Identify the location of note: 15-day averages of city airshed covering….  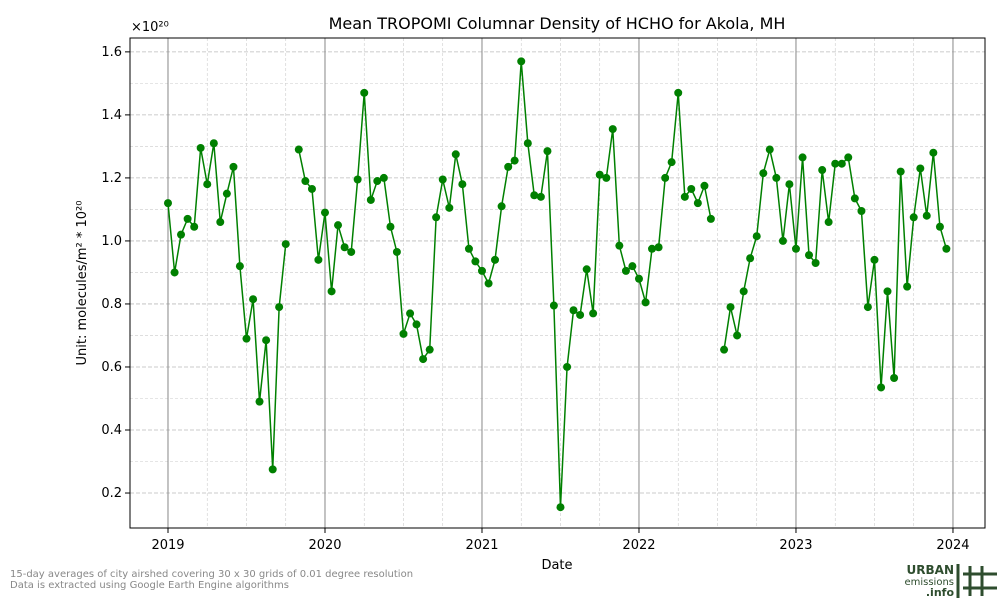
(211, 574).